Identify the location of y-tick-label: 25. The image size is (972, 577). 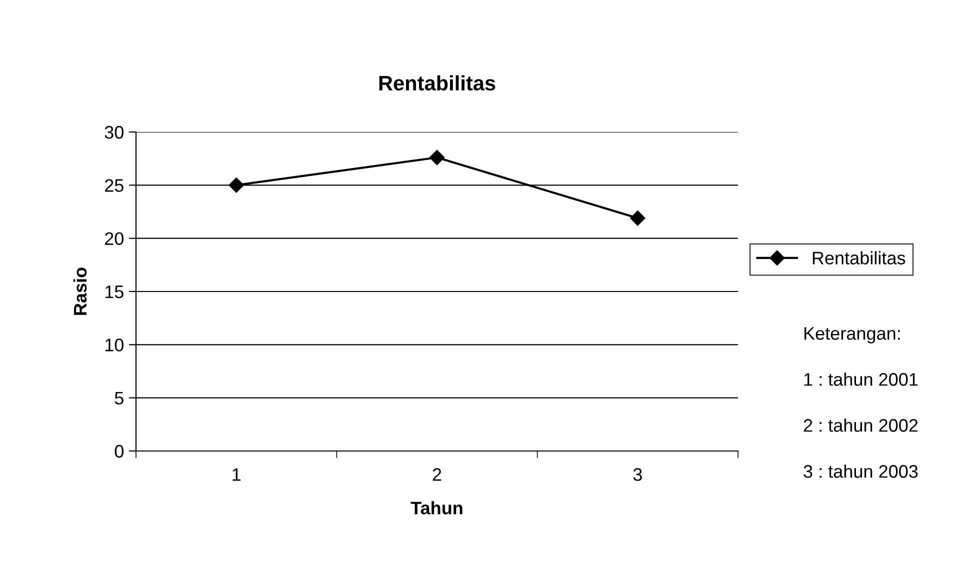
(114, 185).